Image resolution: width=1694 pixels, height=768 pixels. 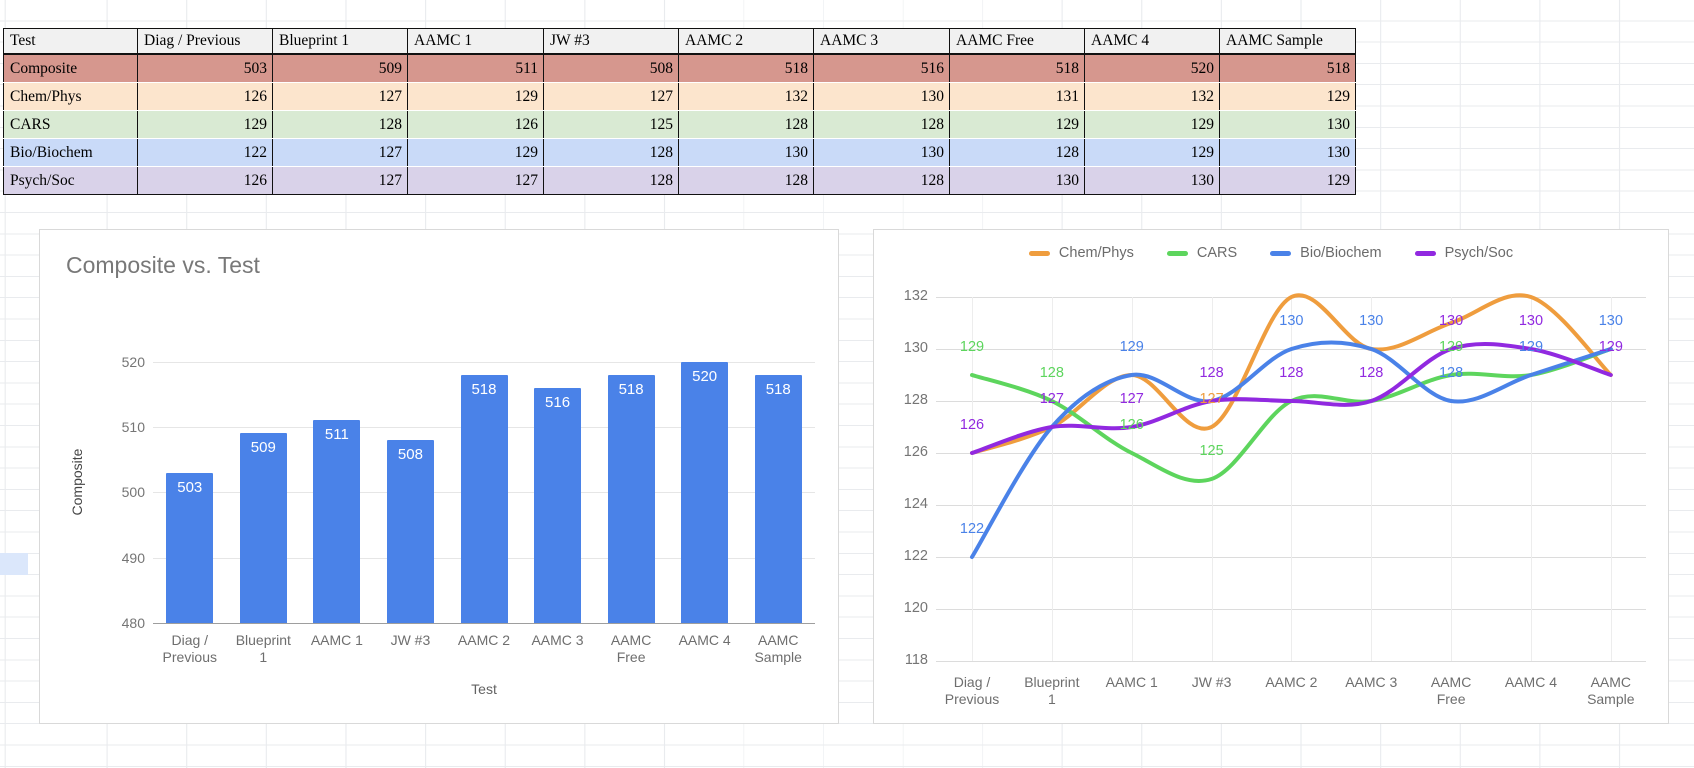 What do you see at coordinates (340, 41) in the screenshot?
I see `column-header-blueprint-1: Blueprint 1` at bounding box center [340, 41].